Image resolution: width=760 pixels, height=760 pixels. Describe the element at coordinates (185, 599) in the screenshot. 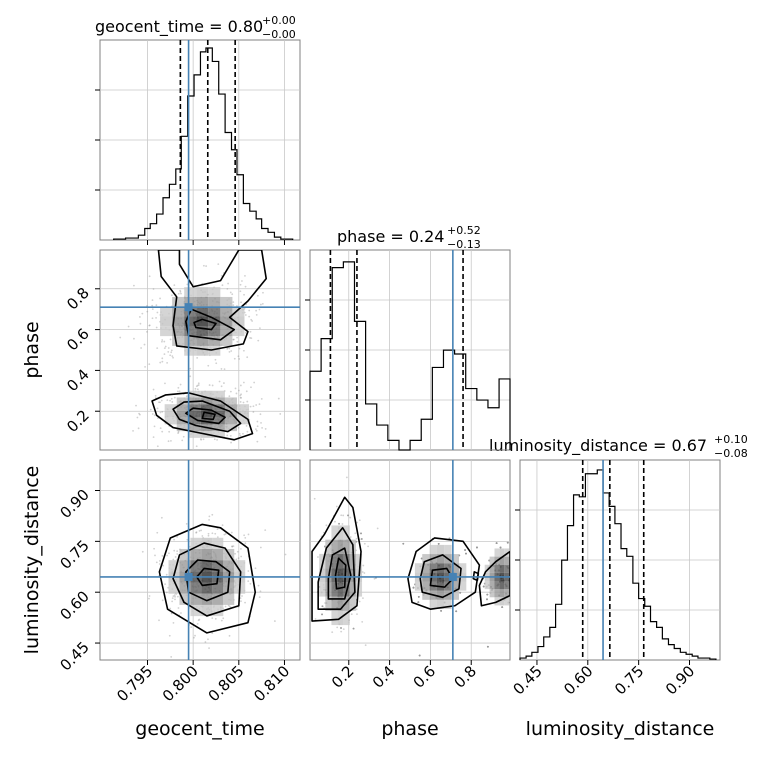

I see `luminosity-distance-vs-geocent-time-cell-0--2--2` at that location.